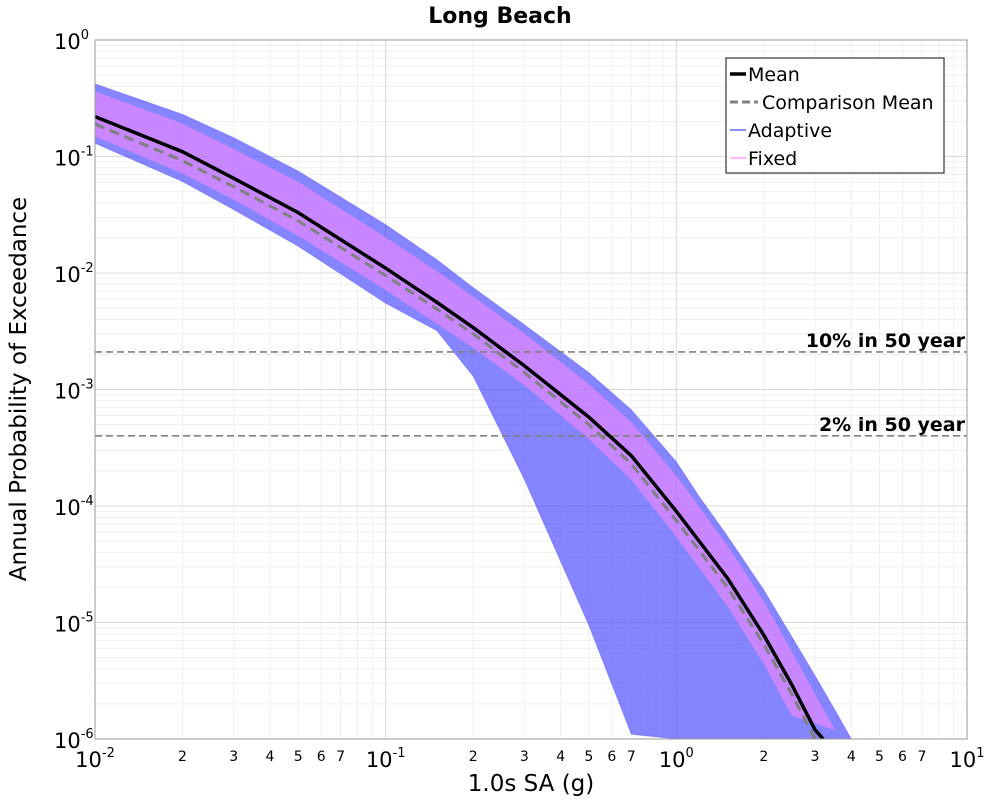  I want to click on legend-entry-label: Mean, so click(774, 75).